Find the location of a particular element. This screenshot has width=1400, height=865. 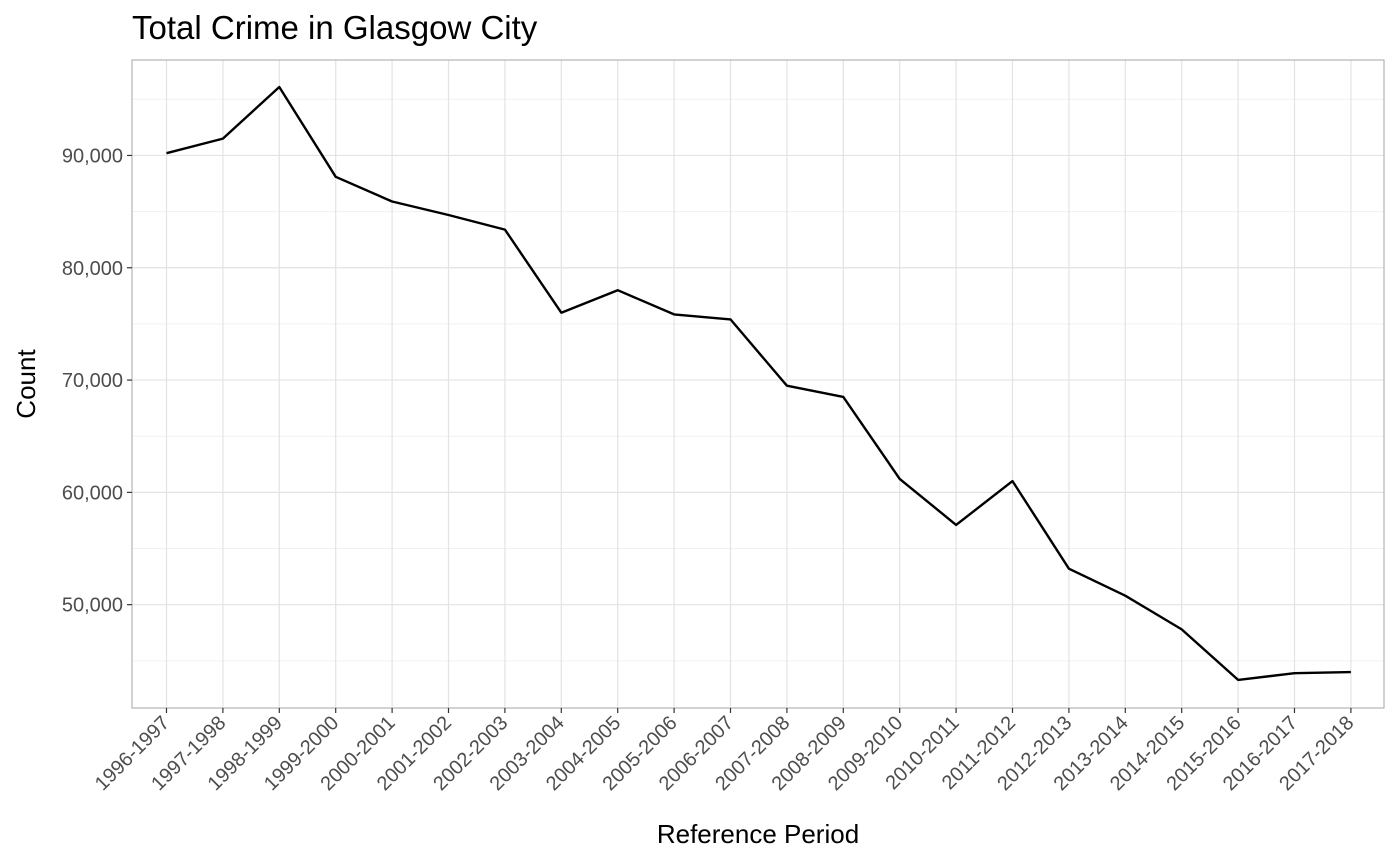

y-tick-label: 90,000 is located at coordinates (92, 156).